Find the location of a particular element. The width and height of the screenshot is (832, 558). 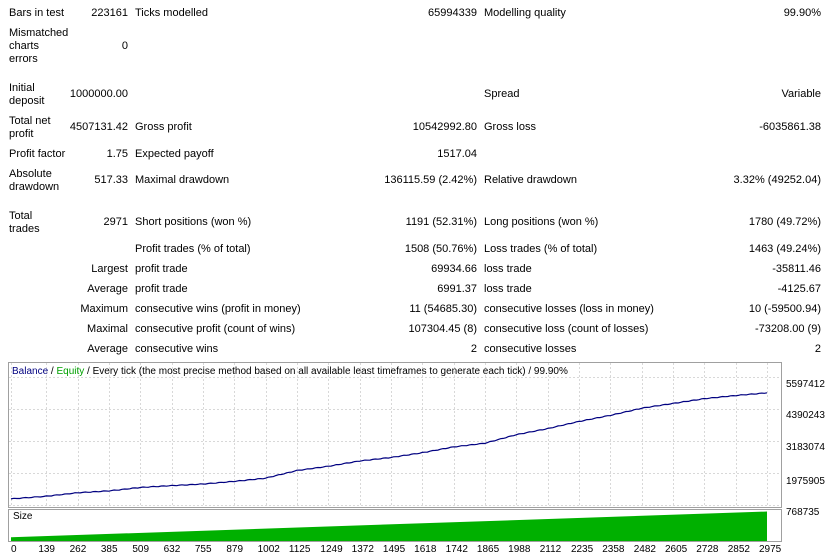

long-positions-label: Long positions (won %) is located at coordinates (541, 222).